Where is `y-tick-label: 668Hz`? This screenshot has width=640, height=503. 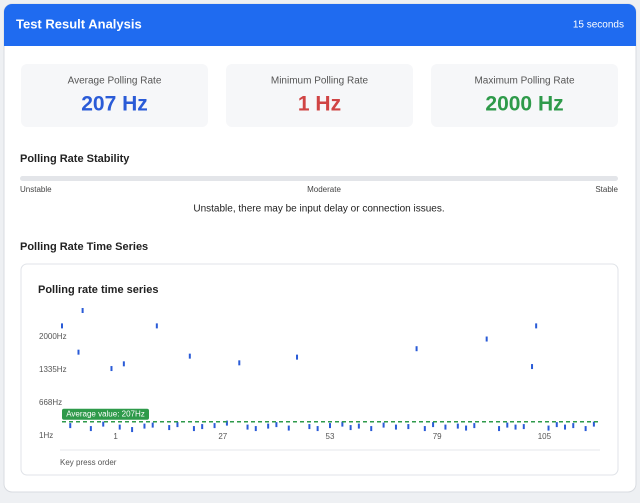
y-tick-label: 668Hz is located at coordinates (50, 402).